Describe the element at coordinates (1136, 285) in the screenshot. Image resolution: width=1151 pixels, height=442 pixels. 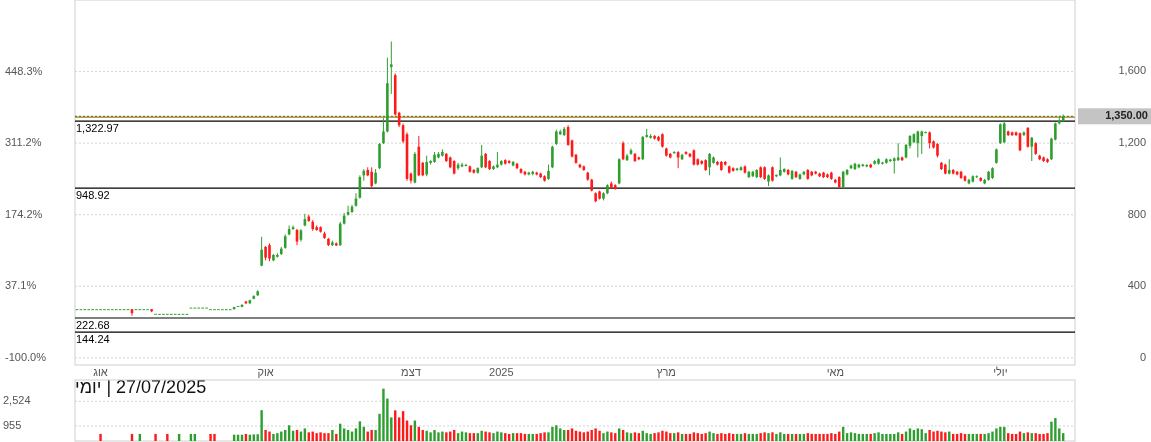
I see `y-tick-label: 400` at that location.